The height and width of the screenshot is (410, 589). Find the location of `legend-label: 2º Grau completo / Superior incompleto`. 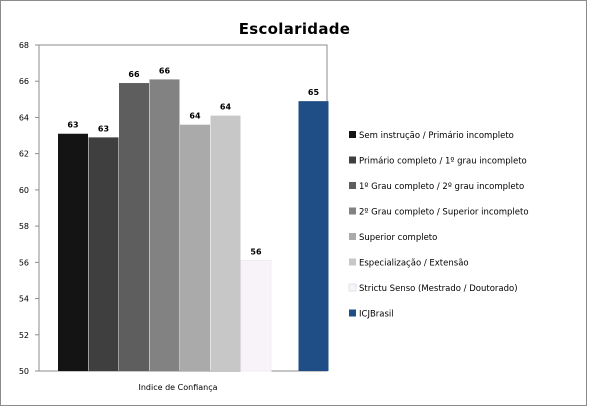

legend-label: 2º Grau completo / Superior incompleto is located at coordinates (444, 213).